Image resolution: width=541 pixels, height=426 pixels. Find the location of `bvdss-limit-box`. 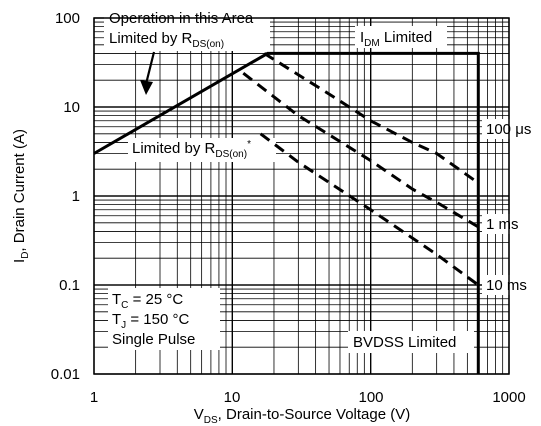

bvdss-limit-box is located at coordinates (411, 342).